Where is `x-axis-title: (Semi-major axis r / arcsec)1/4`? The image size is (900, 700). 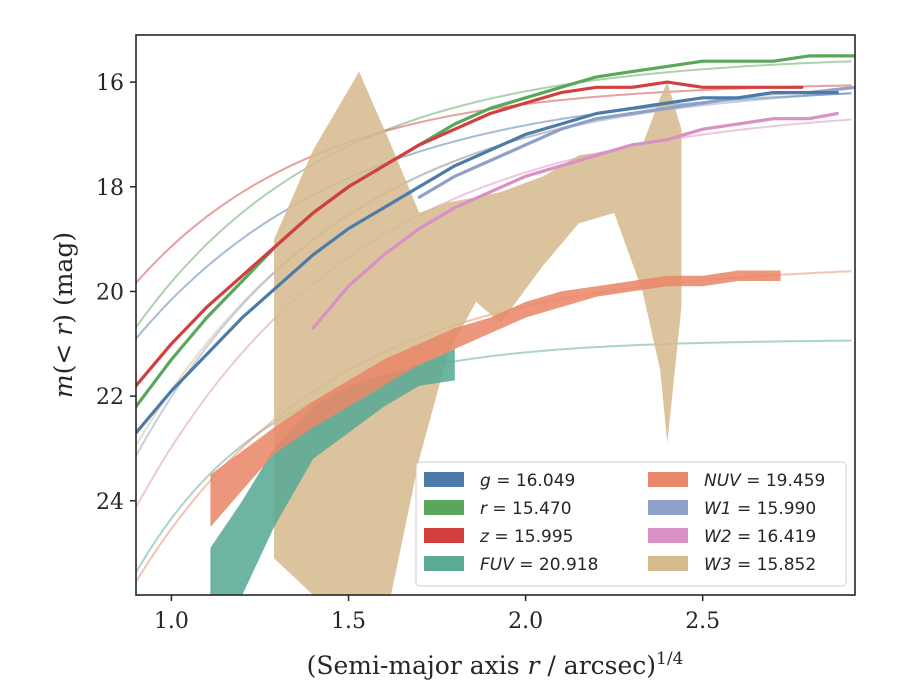 x-axis-title: (Semi-major axis r / arcsec)1/4 is located at coordinates (495, 664).